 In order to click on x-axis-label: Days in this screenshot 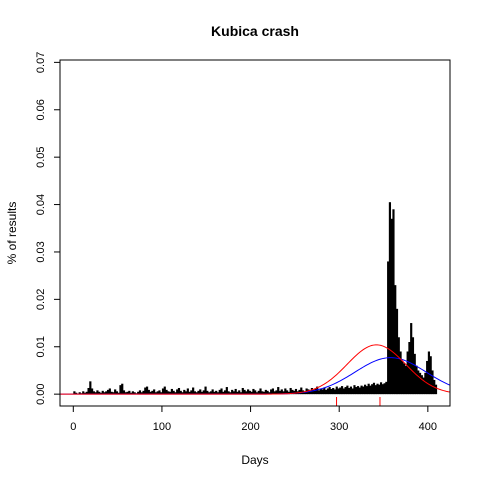, I will do `click(254, 460)`.